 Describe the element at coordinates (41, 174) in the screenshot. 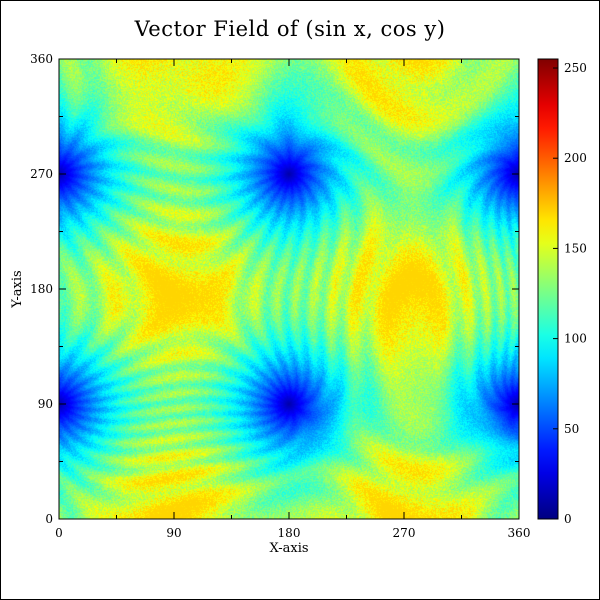

I see `y-tick-label: 270` at that location.